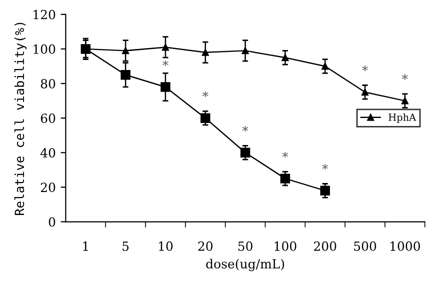  I want to click on x-tick-label: 5, so click(125, 246).